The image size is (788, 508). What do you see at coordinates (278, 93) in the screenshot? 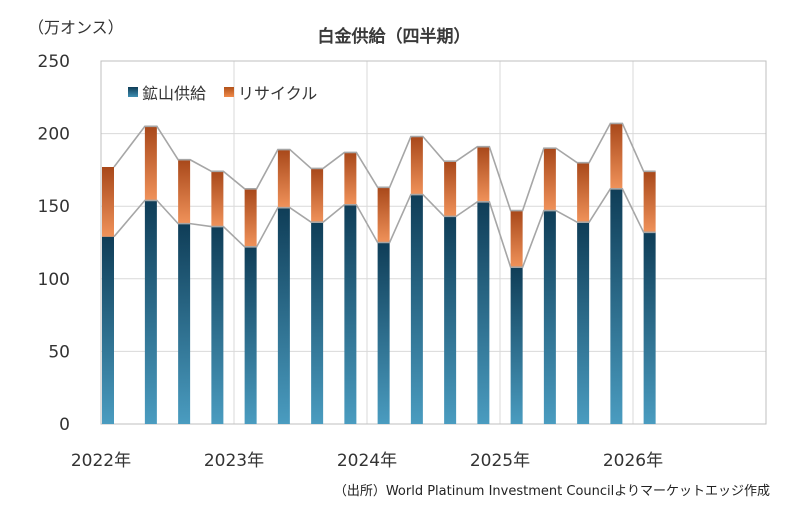
I see `legend-label-recycle: リサイクル` at bounding box center [278, 93].